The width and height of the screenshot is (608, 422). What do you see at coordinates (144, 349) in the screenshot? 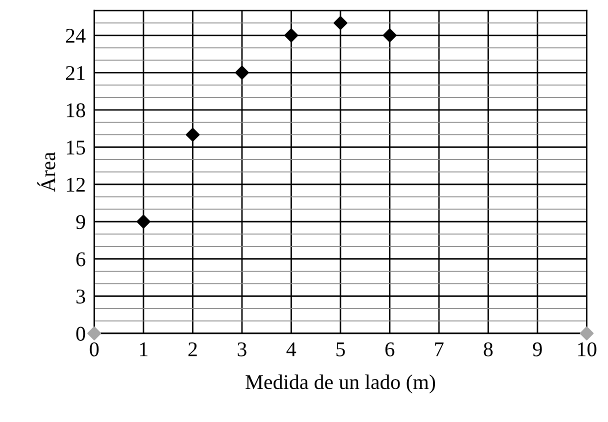
I see `x-tick-label: 1` at bounding box center [144, 349].